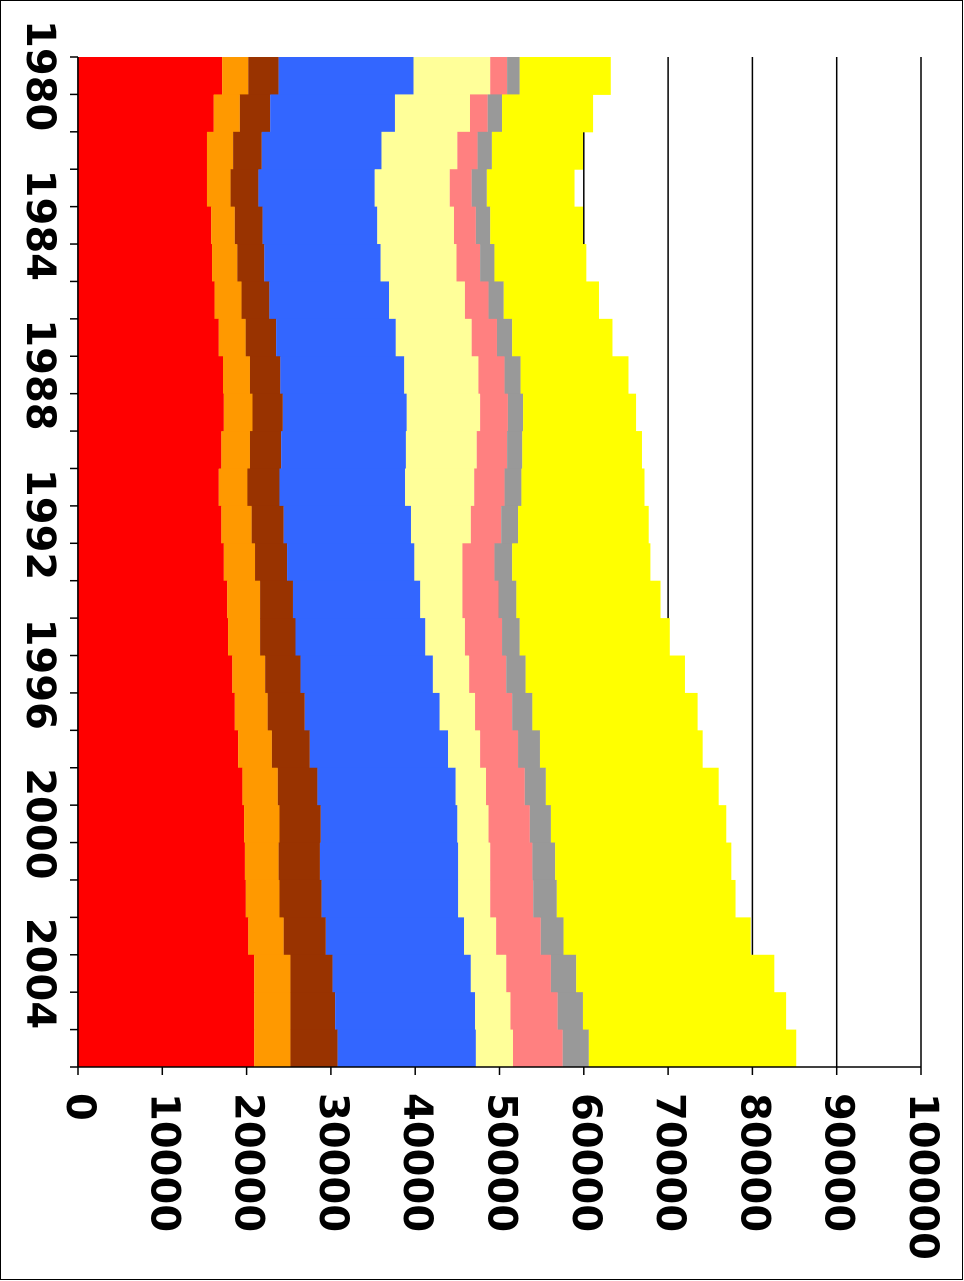 The image size is (964, 1281). I want to click on y-tick-label: 1984, so click(40, 225).